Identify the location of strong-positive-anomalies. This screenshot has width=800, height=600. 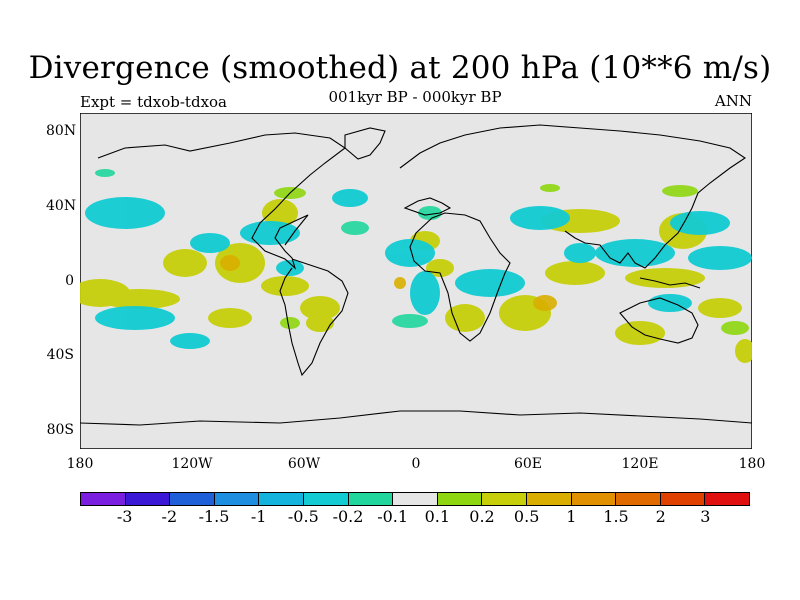
(388, 283).